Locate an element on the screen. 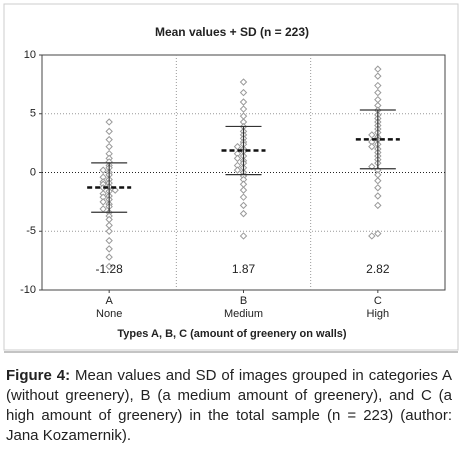 The width and height of the screenshot is (462, 455). x-tick-label: A is located at coordinates (109, 301).